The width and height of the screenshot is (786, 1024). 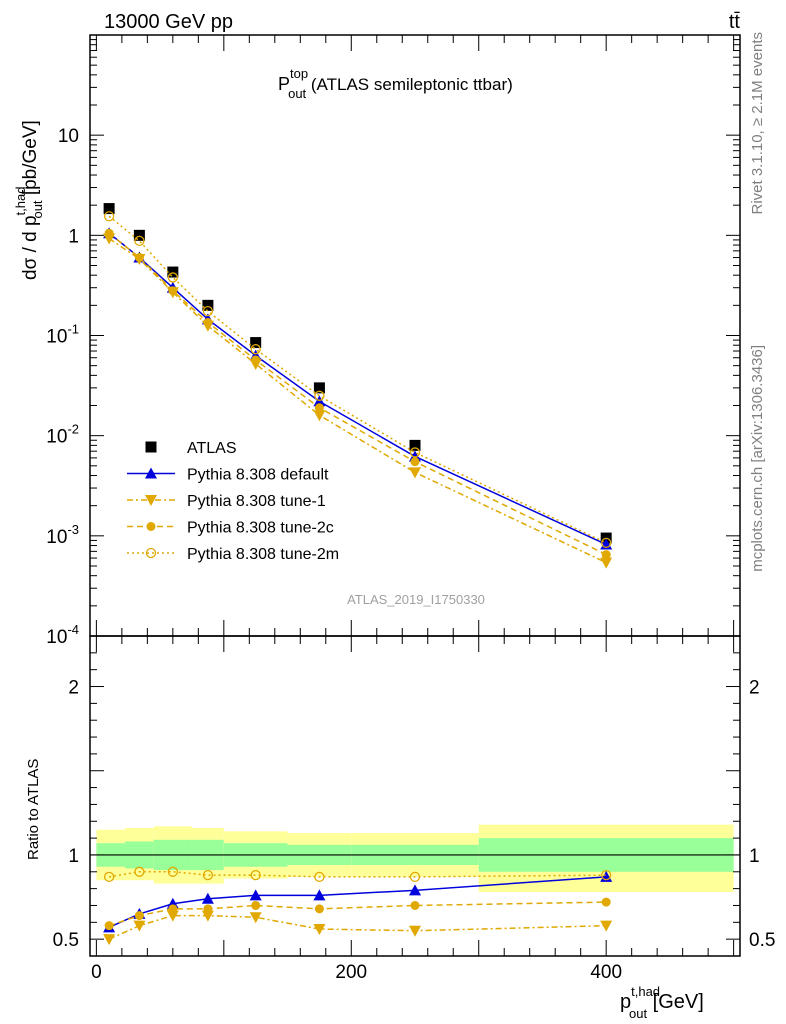 I want to click on xtick-label: 0, so click(x=96, y=972).